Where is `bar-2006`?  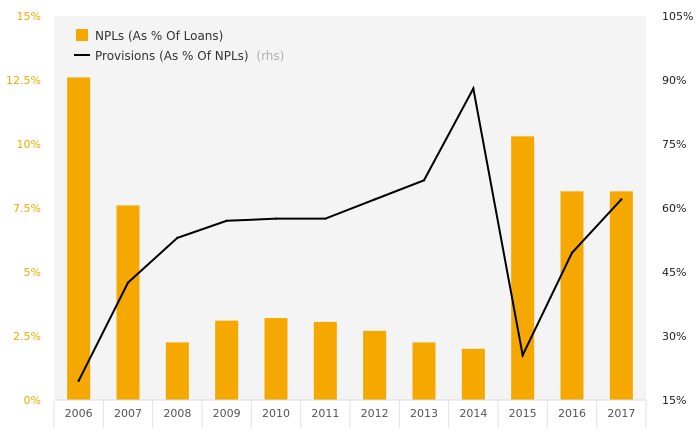 bar-2006 is located at coordinates (79, 238).